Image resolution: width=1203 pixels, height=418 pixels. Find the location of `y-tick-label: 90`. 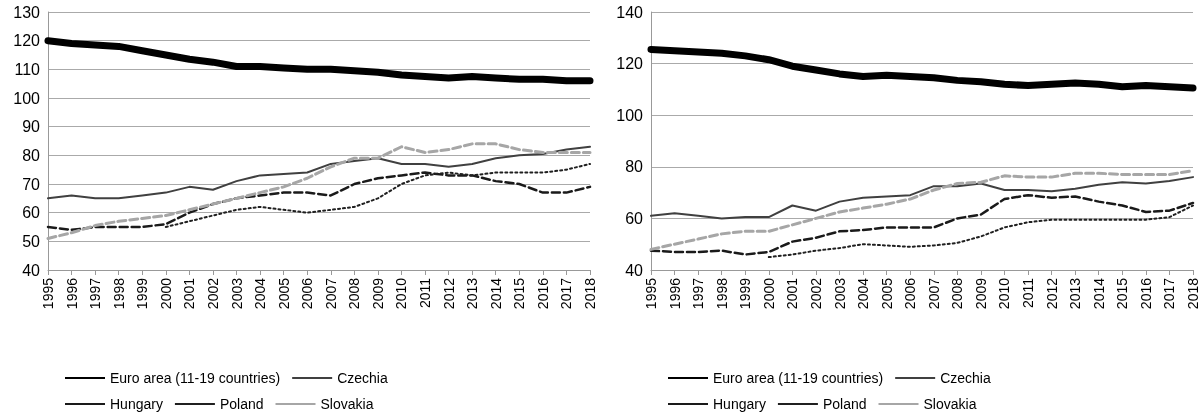

y-tick-label: 90 is located at coordinates (31, 127).